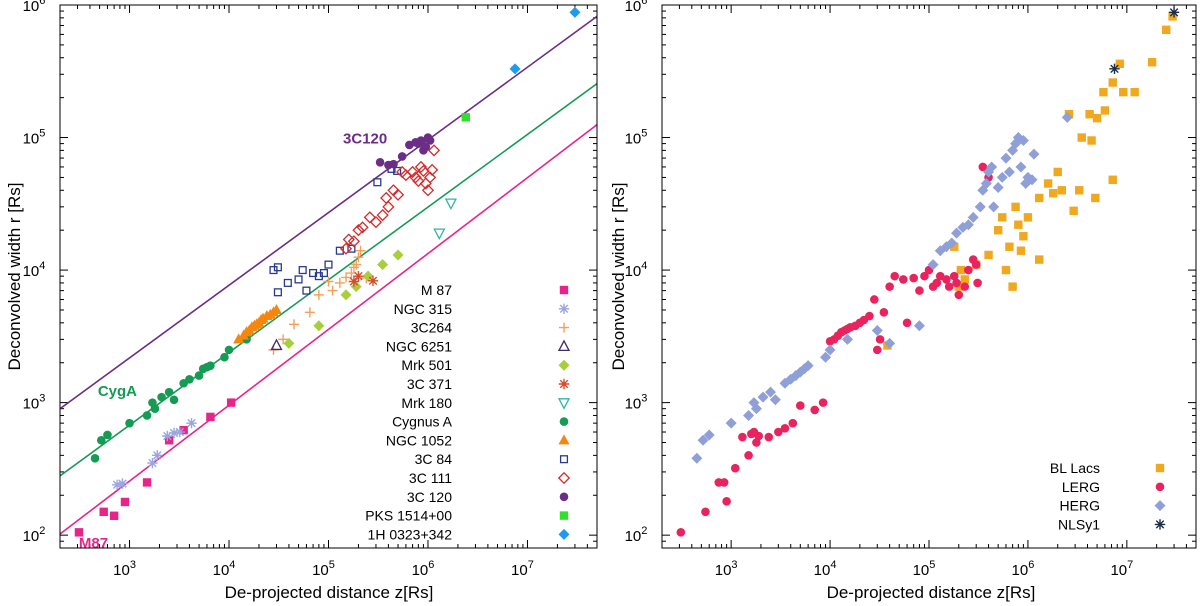 The width and height of the screenshot is (1200, 606). I want to click on series-nlsy1, so click(1144, 41).